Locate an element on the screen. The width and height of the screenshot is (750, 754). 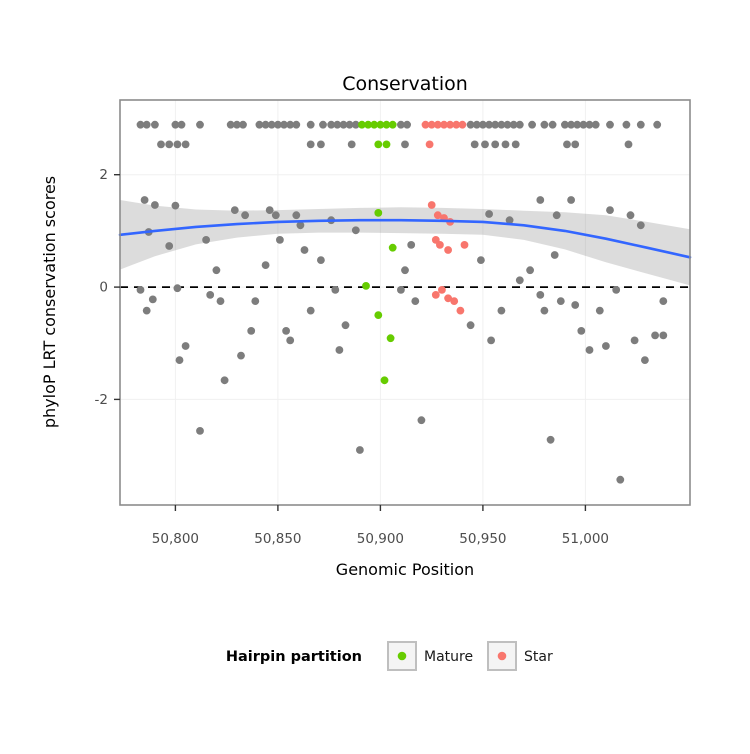
confidence-band is located at coordinates (405, 243).